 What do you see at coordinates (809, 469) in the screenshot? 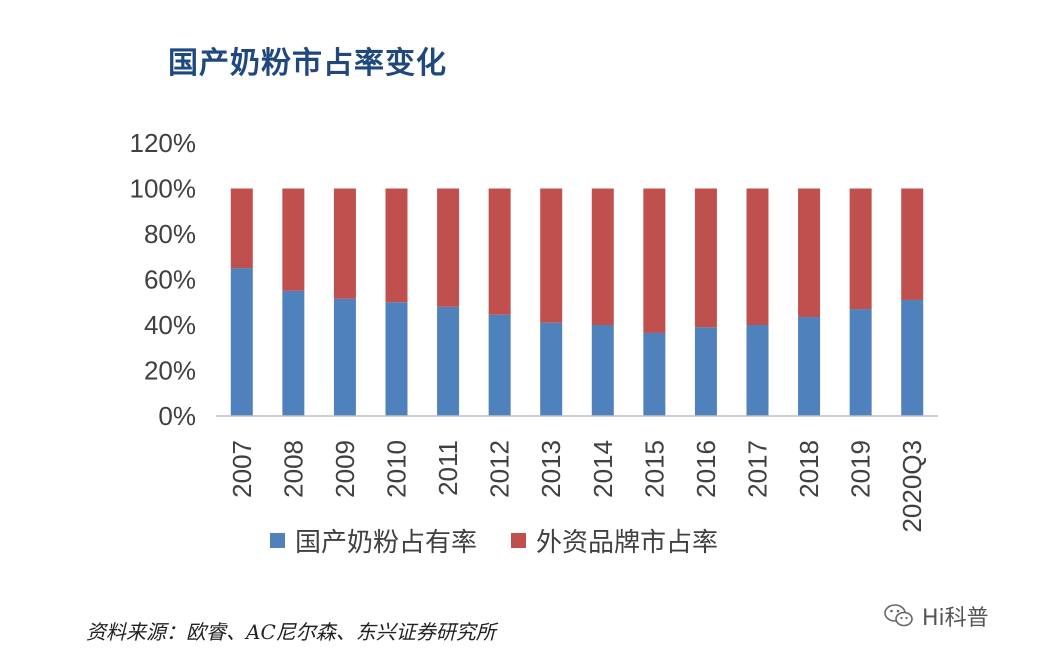
I see `x-tick-label: 2018` at bounding box center [809, 469].